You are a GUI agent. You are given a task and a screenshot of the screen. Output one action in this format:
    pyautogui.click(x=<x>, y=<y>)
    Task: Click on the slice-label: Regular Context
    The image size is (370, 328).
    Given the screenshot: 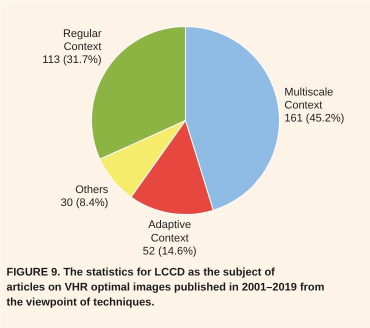 What is the action you would take?
    pyautogui.click(x=82, y=41)
    